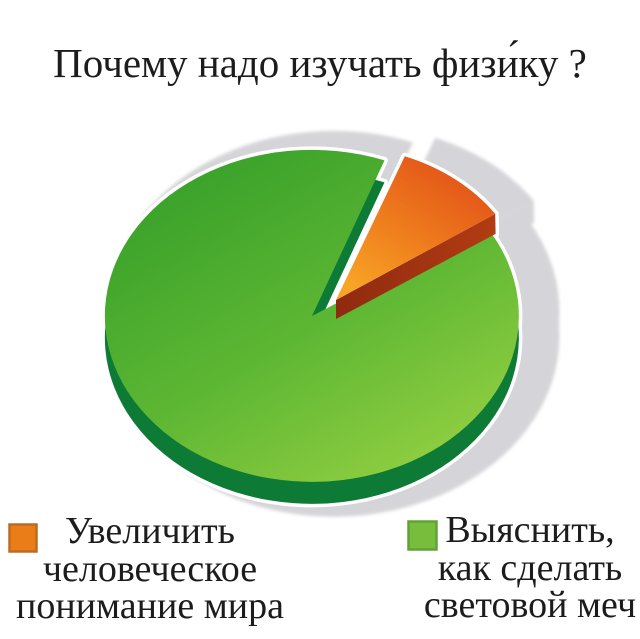 The image size is (640, 639). What do you see at coordinates (416, 266) in the screenshot?
I see `slice-side-face` at bounding box center [416, 266].